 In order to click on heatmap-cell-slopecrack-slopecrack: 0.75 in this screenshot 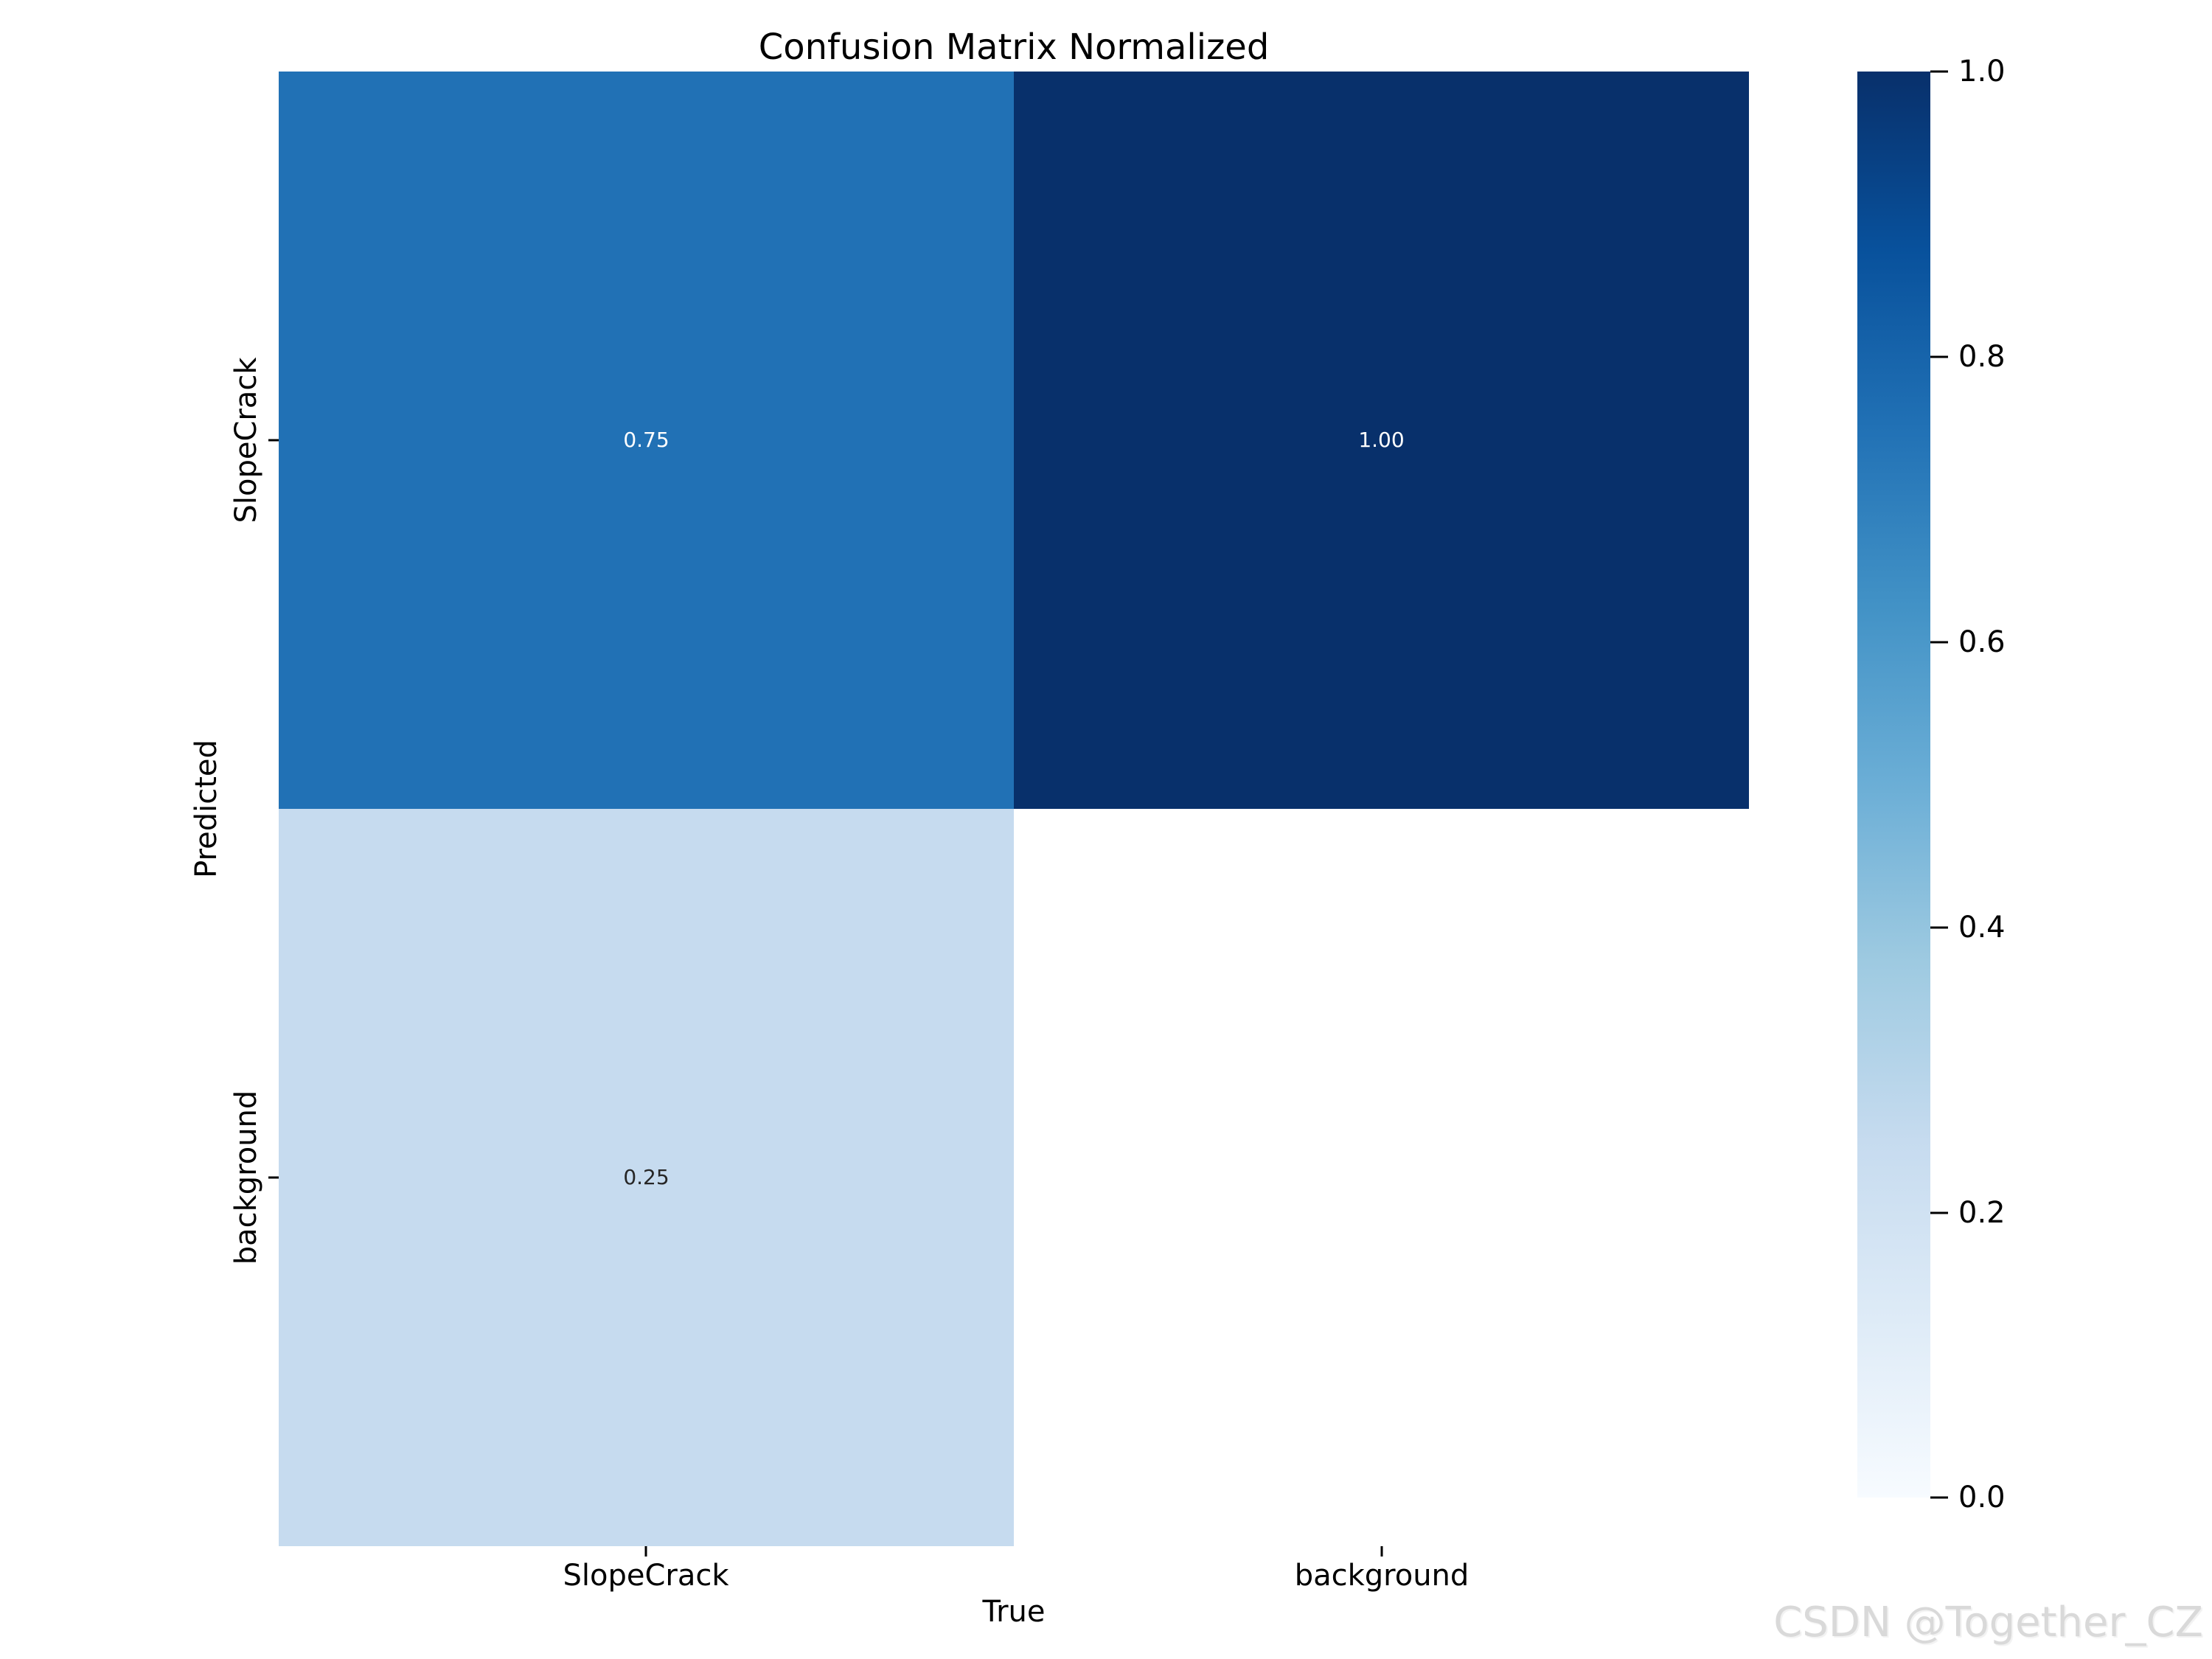, I will do `click(646, 440)`.